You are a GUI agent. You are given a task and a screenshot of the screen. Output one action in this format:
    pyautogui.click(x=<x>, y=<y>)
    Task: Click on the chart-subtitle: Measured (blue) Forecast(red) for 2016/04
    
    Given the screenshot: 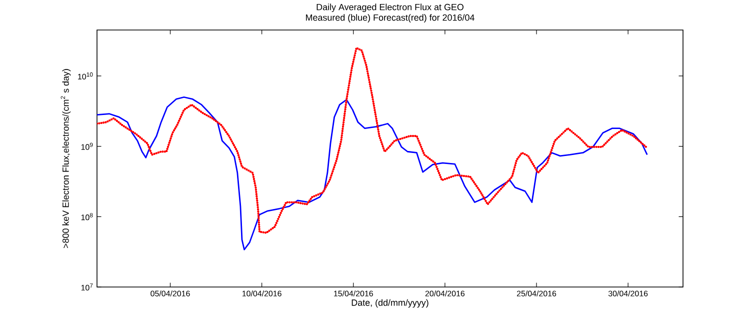 What is the action you would take?
    pyautogui.click(x=390, y=18)
    